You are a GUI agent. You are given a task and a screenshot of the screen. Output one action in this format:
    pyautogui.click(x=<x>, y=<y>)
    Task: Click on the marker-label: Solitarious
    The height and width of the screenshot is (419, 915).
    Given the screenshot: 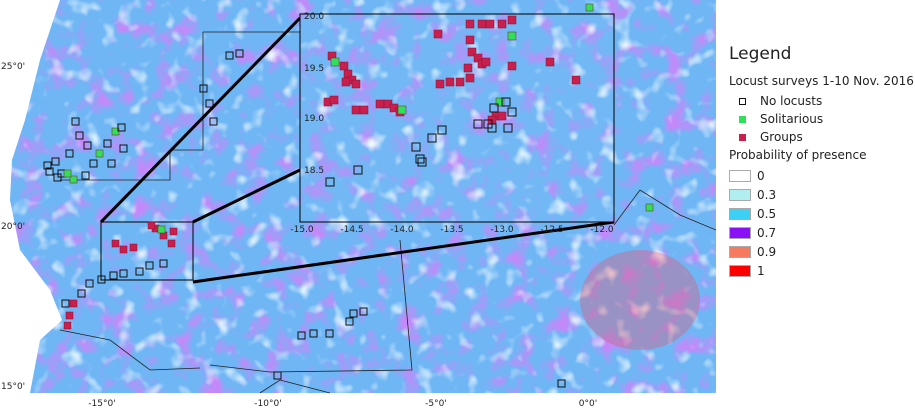 What is the action you would take?
    pyautogui.click(x=792, y=119)
    